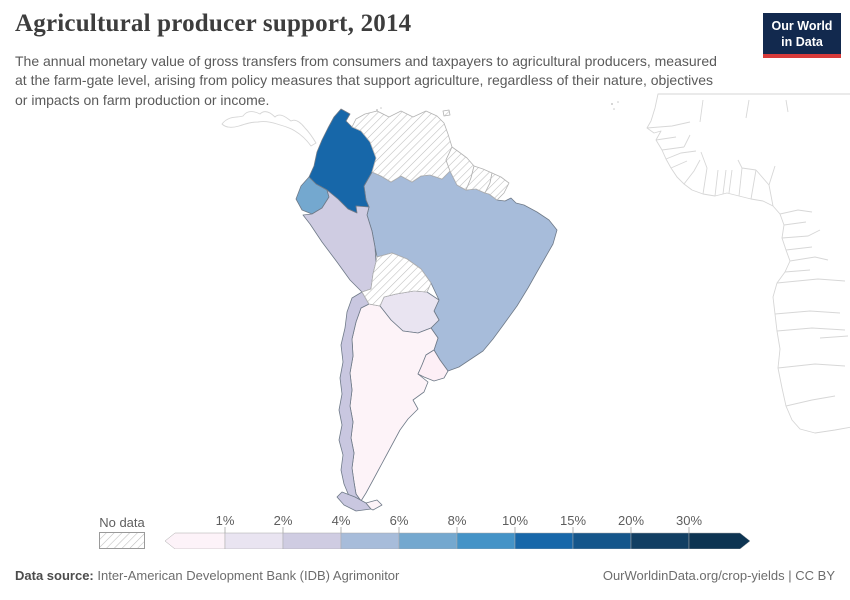 This screenshot has width=850, height=600. I want to click on legend-tick-label: 6%, so click(399, 520).